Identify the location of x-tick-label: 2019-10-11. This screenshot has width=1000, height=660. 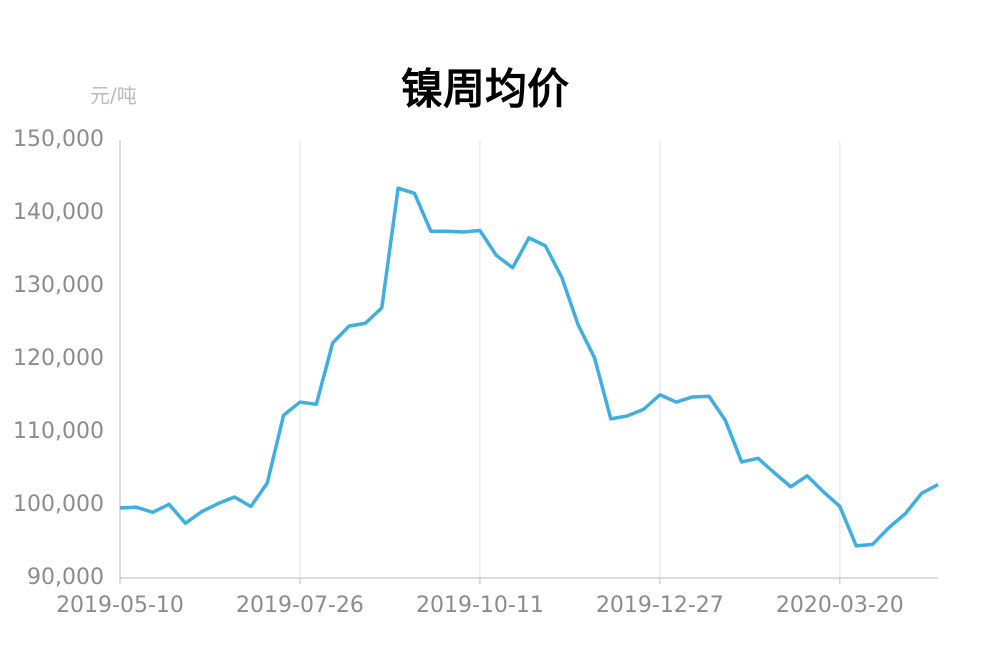
(480, 605).